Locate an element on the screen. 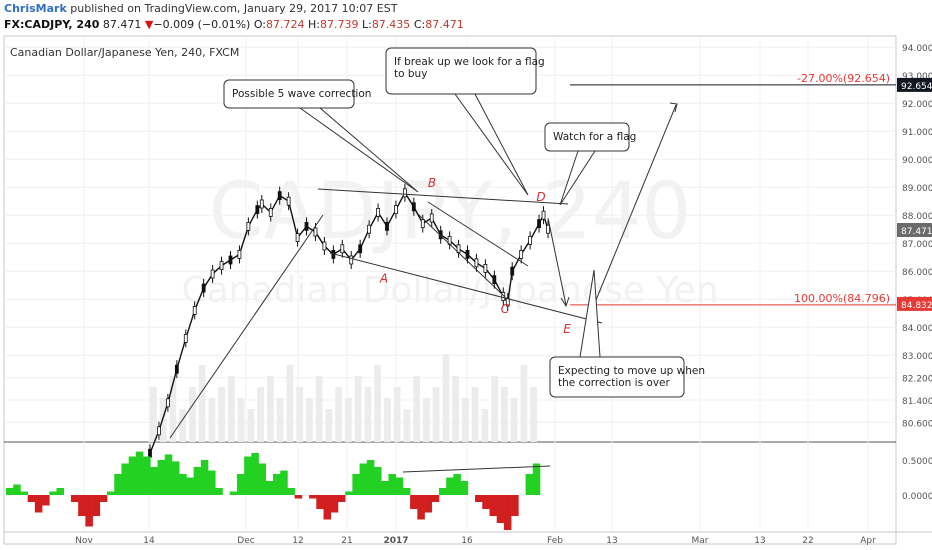 Image resolution: width=932 pixels, height=550 pixels. x-tick-label: 16 is located at coordinates (467, 541).